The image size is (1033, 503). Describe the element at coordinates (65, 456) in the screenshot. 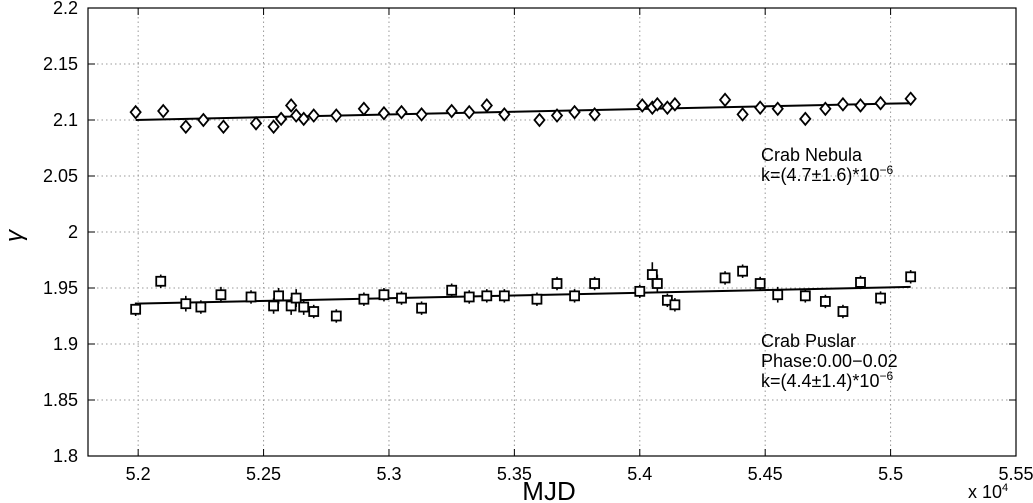

I see `y-tick-label: 1.8` at that location.